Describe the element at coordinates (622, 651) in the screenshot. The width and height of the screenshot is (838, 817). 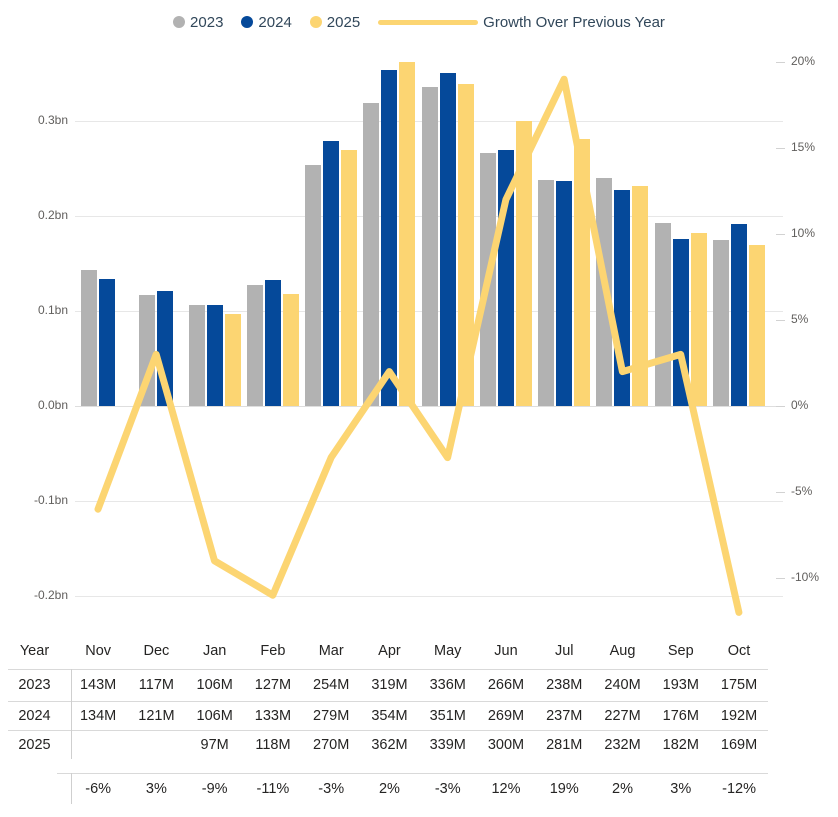
I see `table-cell: Aug` at that location.